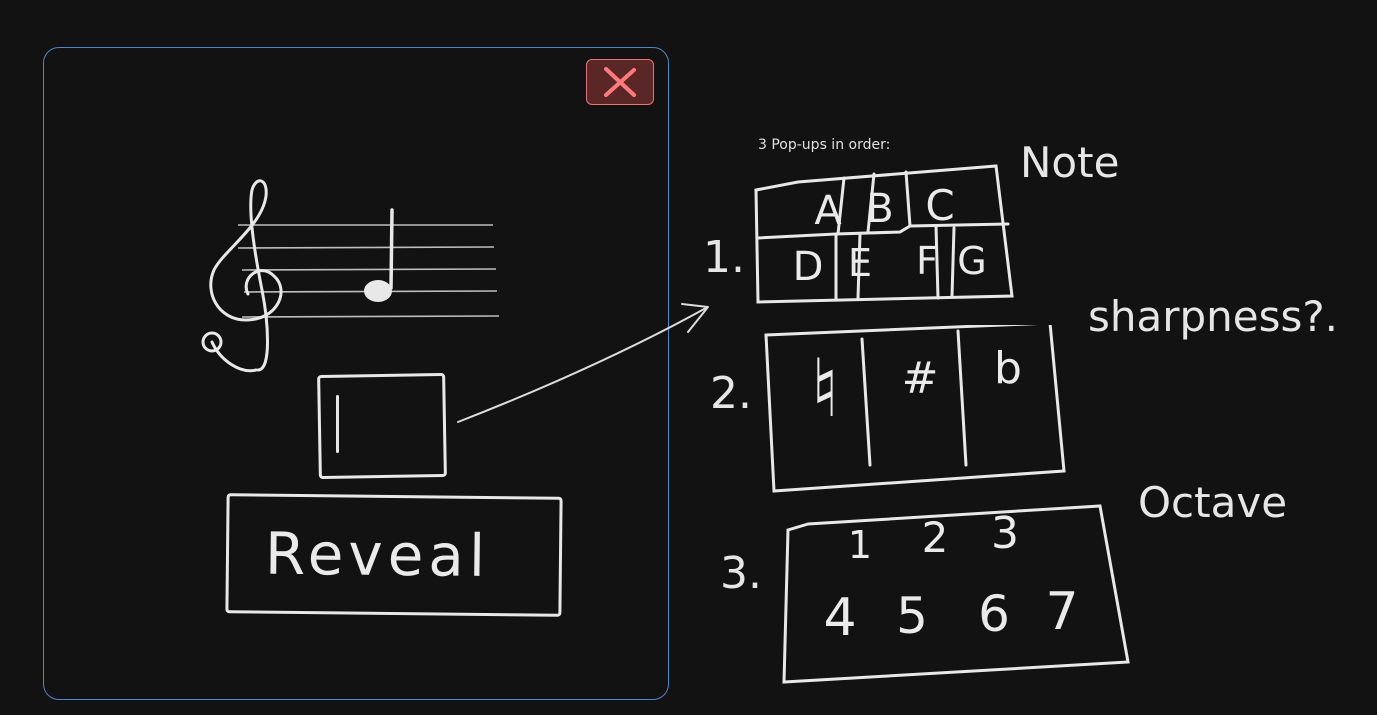  Describe the element at coordinates (935, 537) in the screenshot. I see `octave-option-2: 2` at that location.